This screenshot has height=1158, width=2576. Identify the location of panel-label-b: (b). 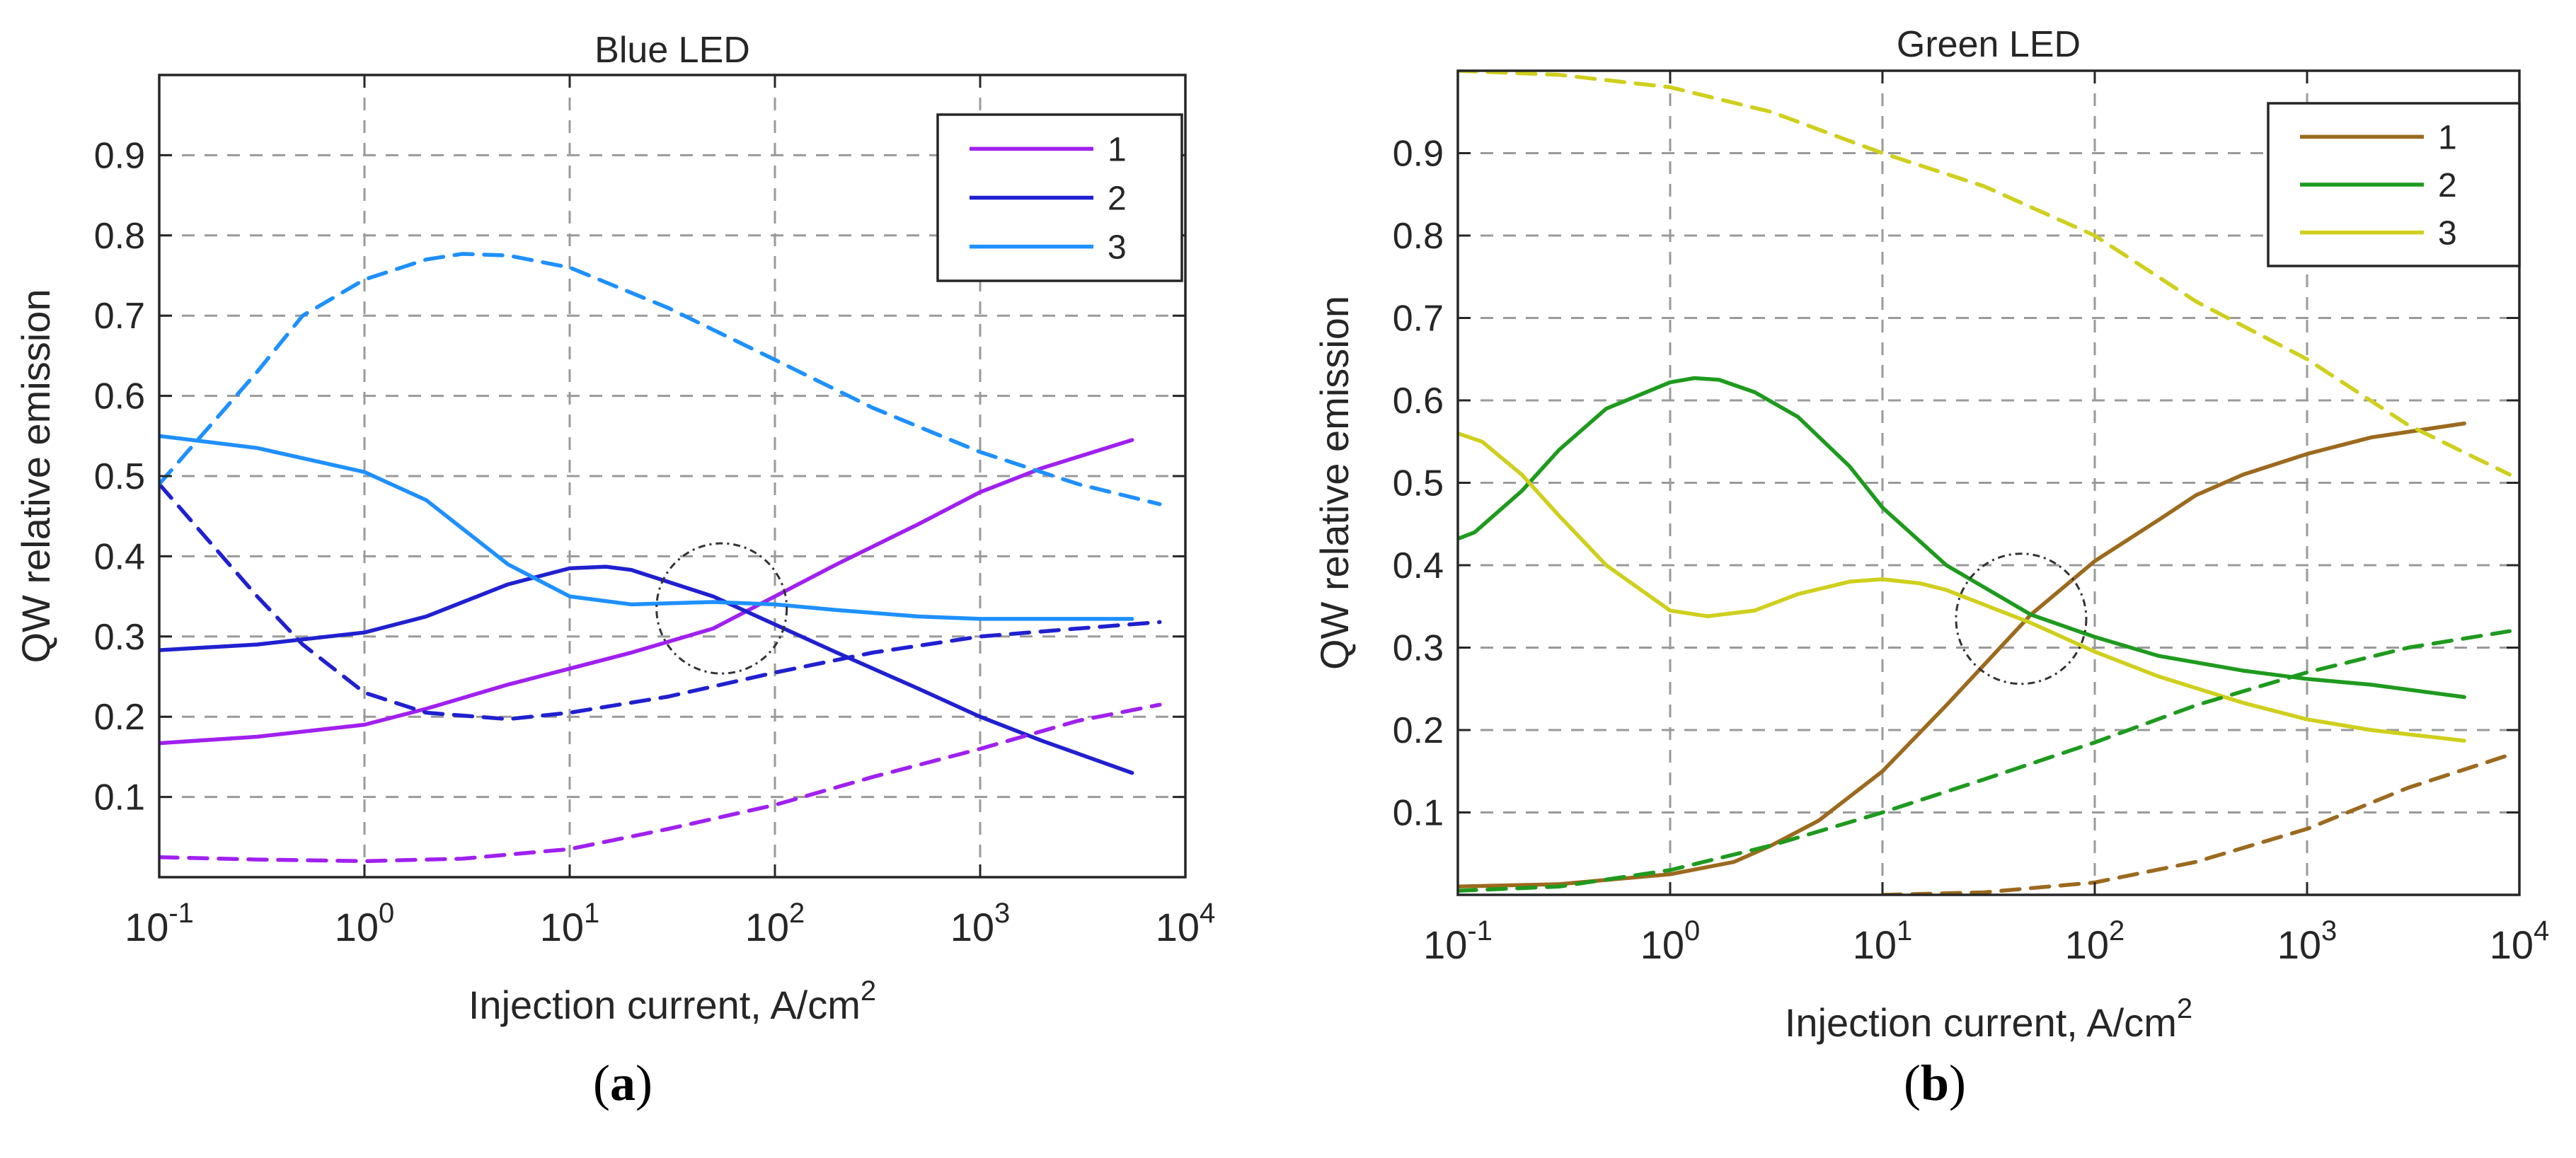
(1935, 1083).